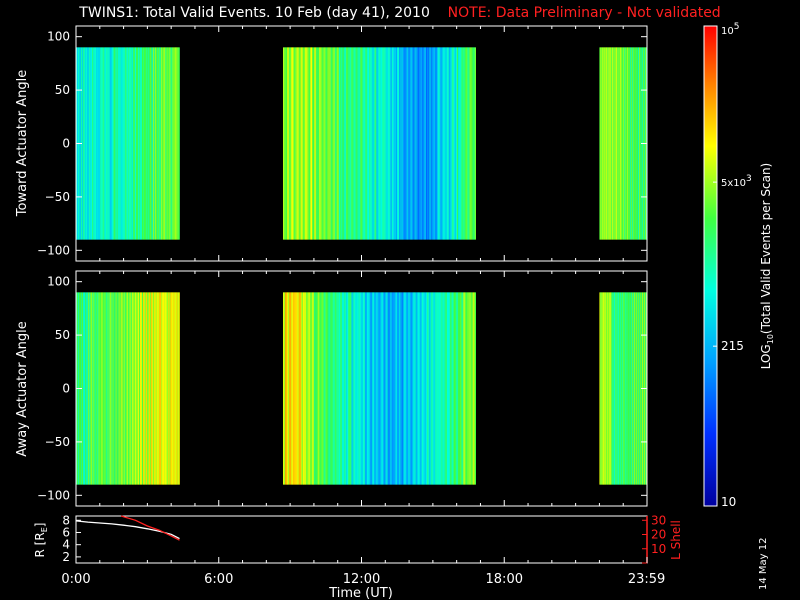  Describe the element at coordinates (646, 579) in the screenshot. I see `x-tick-label: 23:59` at that location.